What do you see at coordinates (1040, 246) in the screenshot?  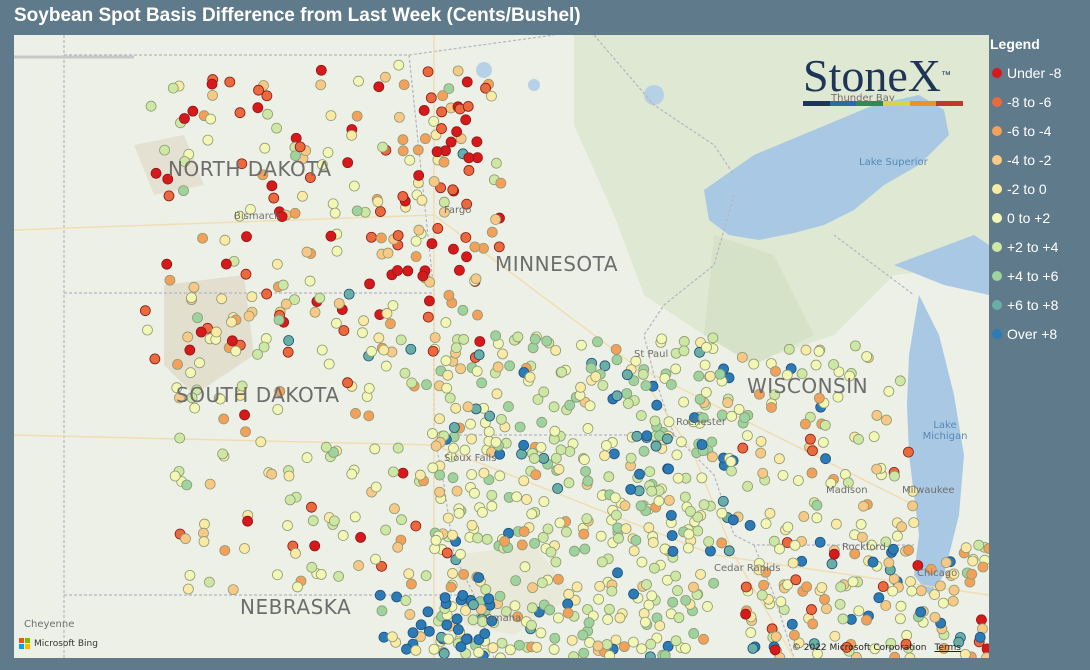 I see `legend-item: +2 to +4` at bounding box center [1040, 246].